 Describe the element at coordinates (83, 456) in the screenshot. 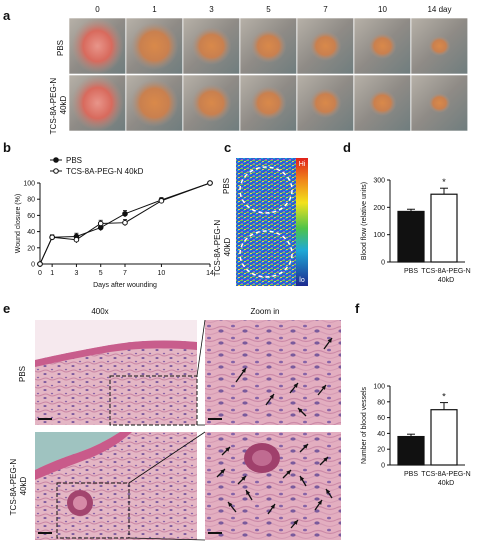

I see `histology-tcs-400x-epidermis` at that location.